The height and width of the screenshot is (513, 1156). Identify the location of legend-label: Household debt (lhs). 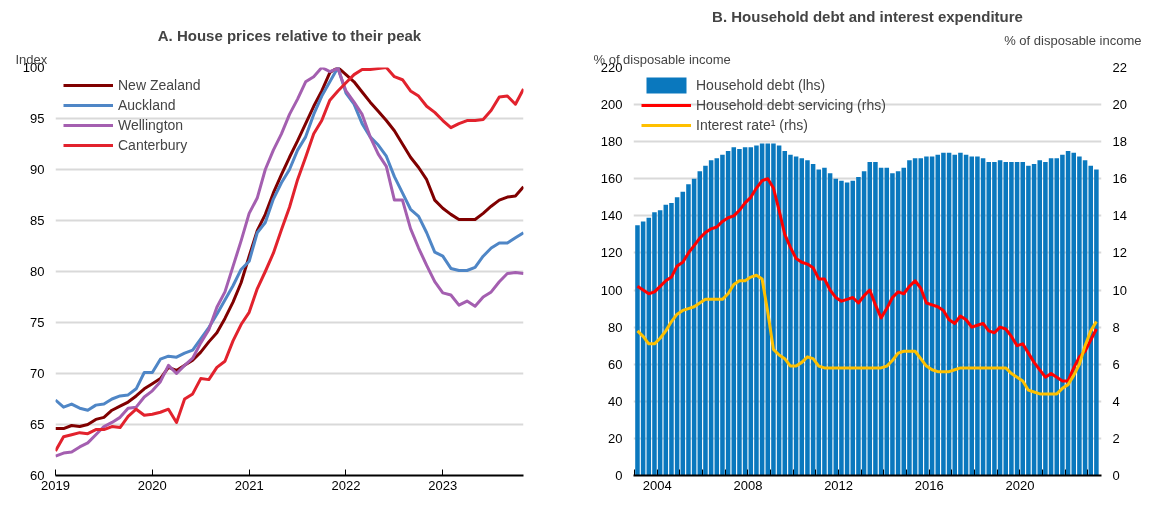
(761, 85).